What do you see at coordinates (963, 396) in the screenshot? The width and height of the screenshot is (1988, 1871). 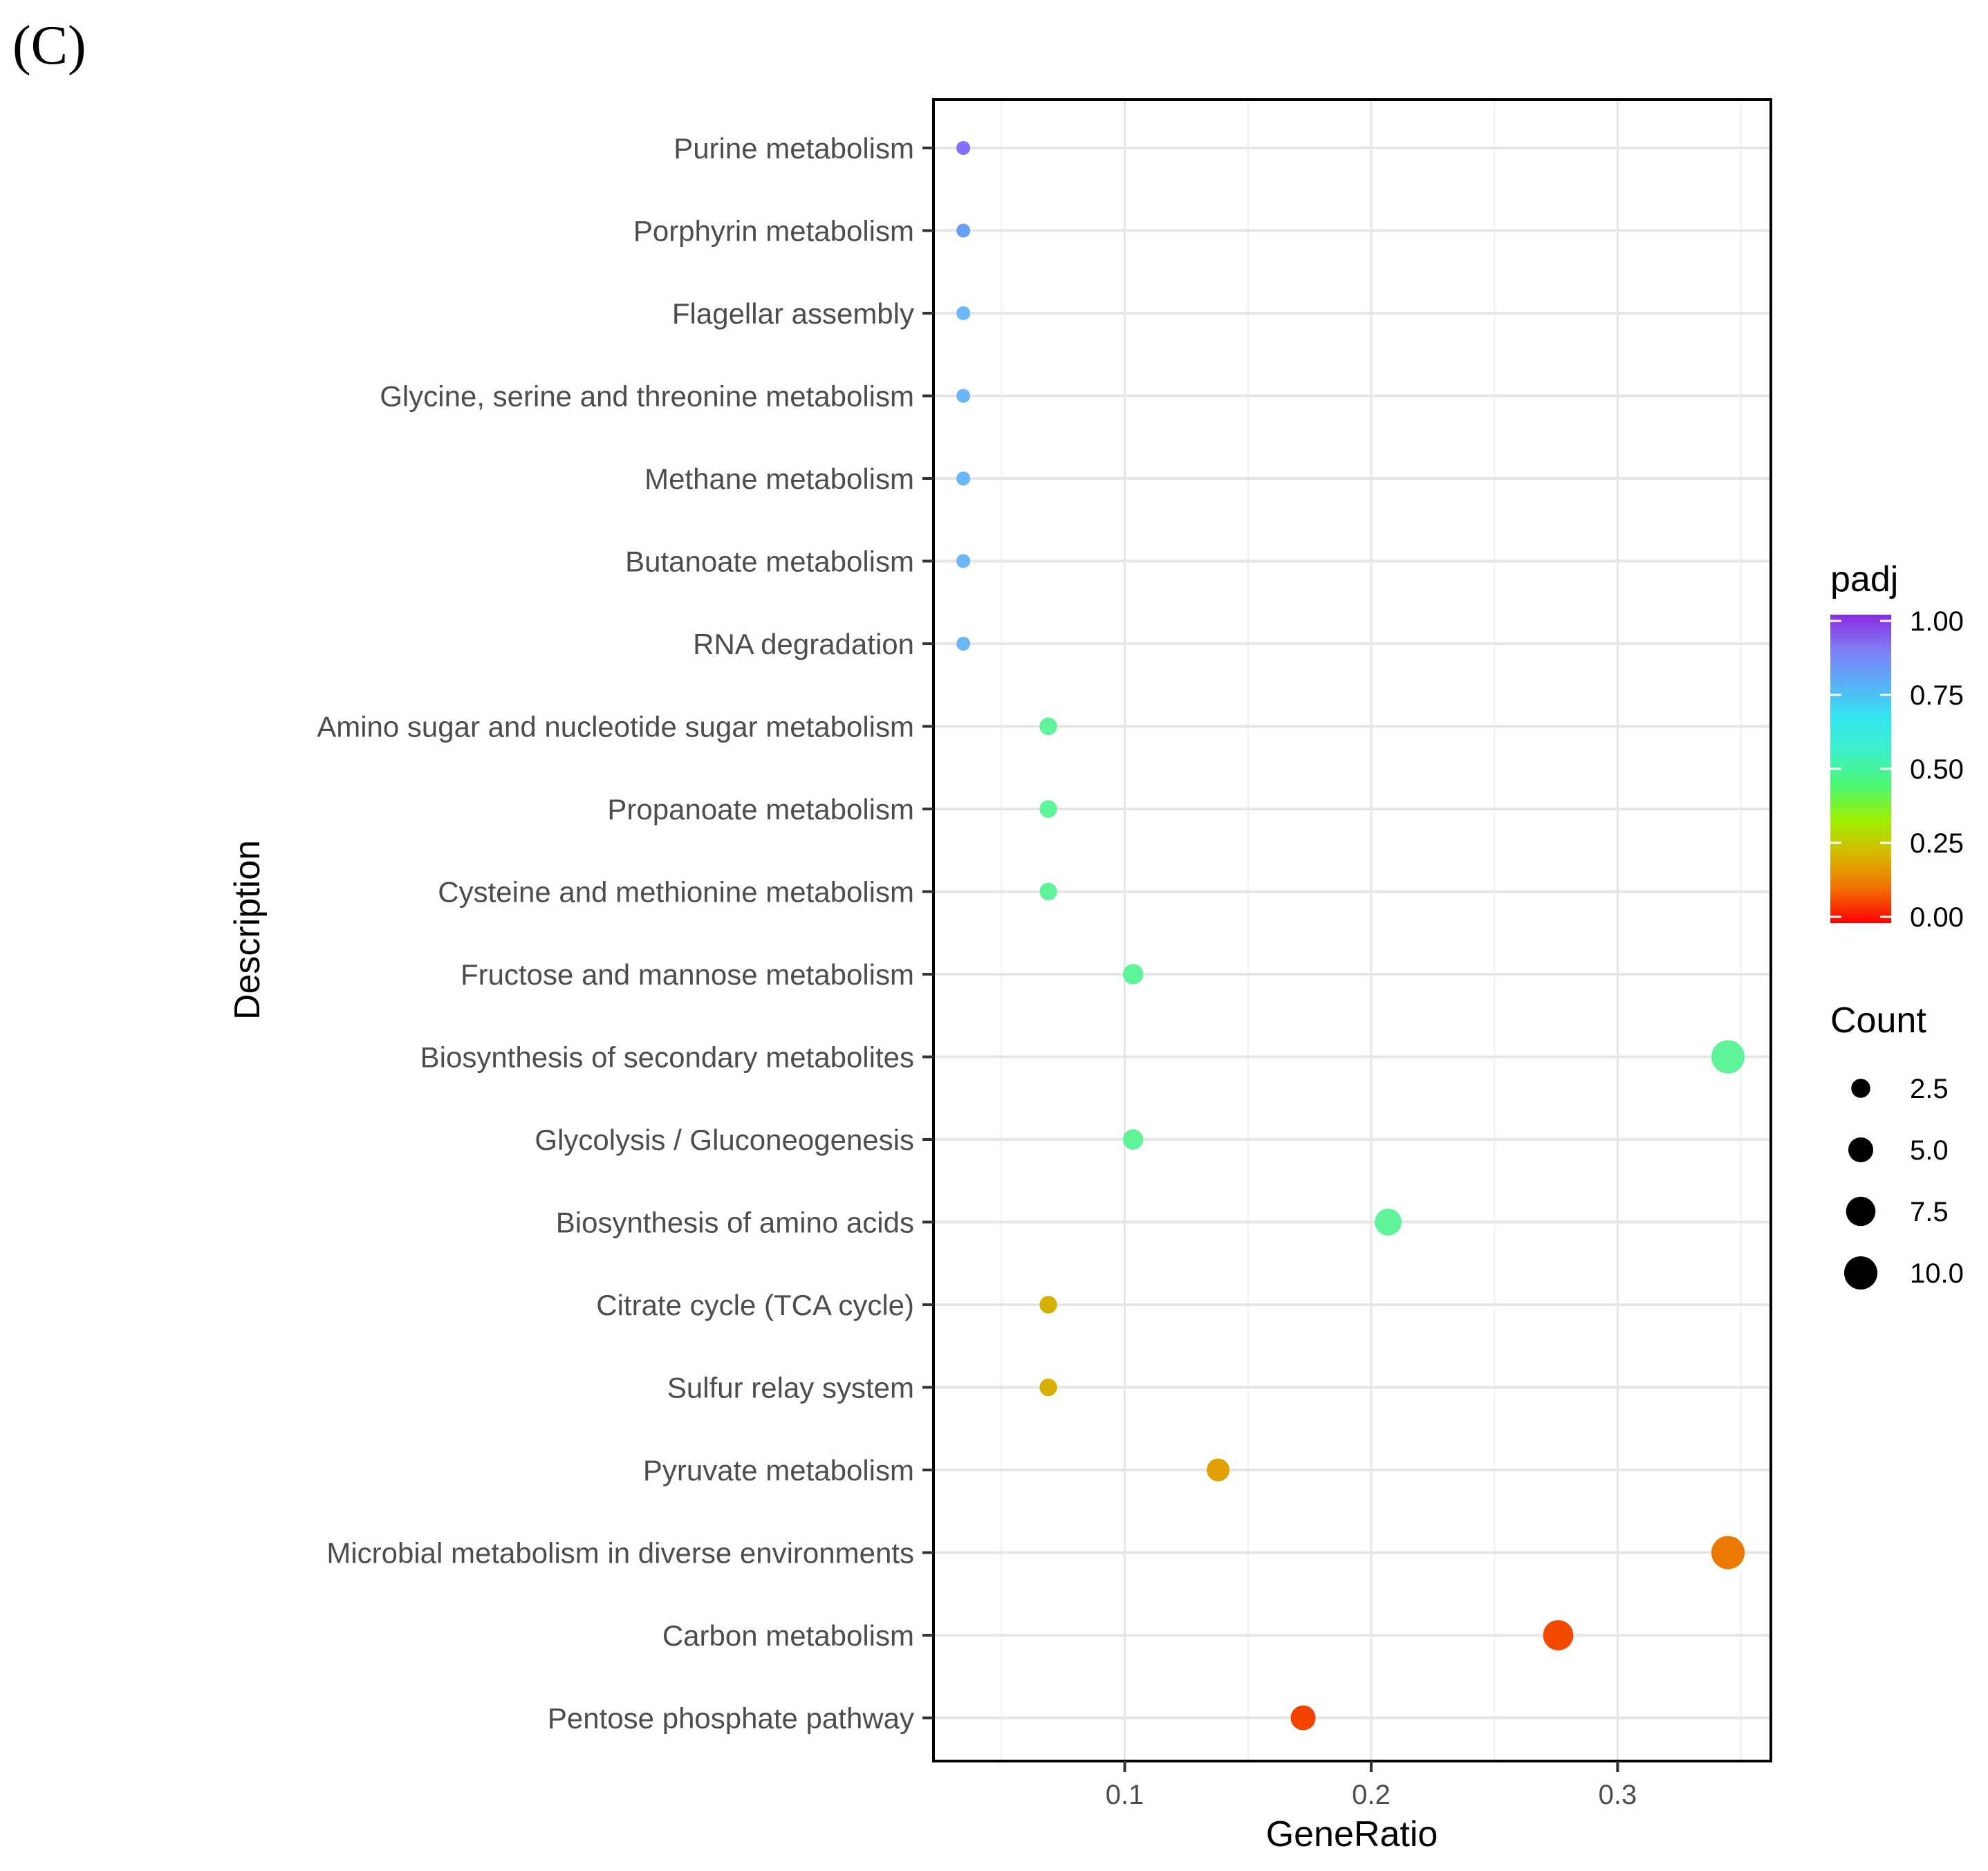 I see `point-glycine-serine-and-threonine-metabolism` at bounding box center [963, 396].